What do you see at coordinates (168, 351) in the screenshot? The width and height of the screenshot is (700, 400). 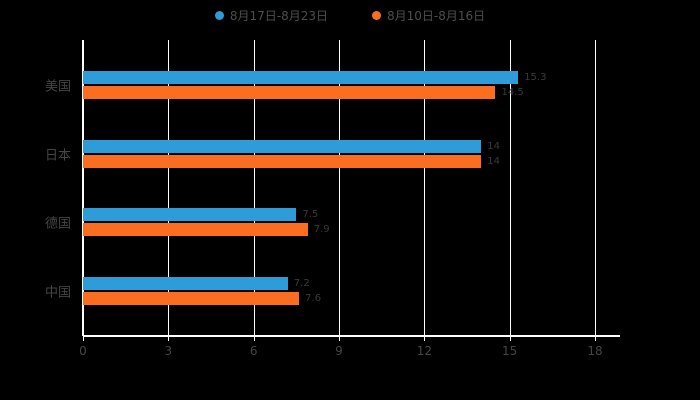 I see `x-tick-label: 3` at bounding box center [168, 351].